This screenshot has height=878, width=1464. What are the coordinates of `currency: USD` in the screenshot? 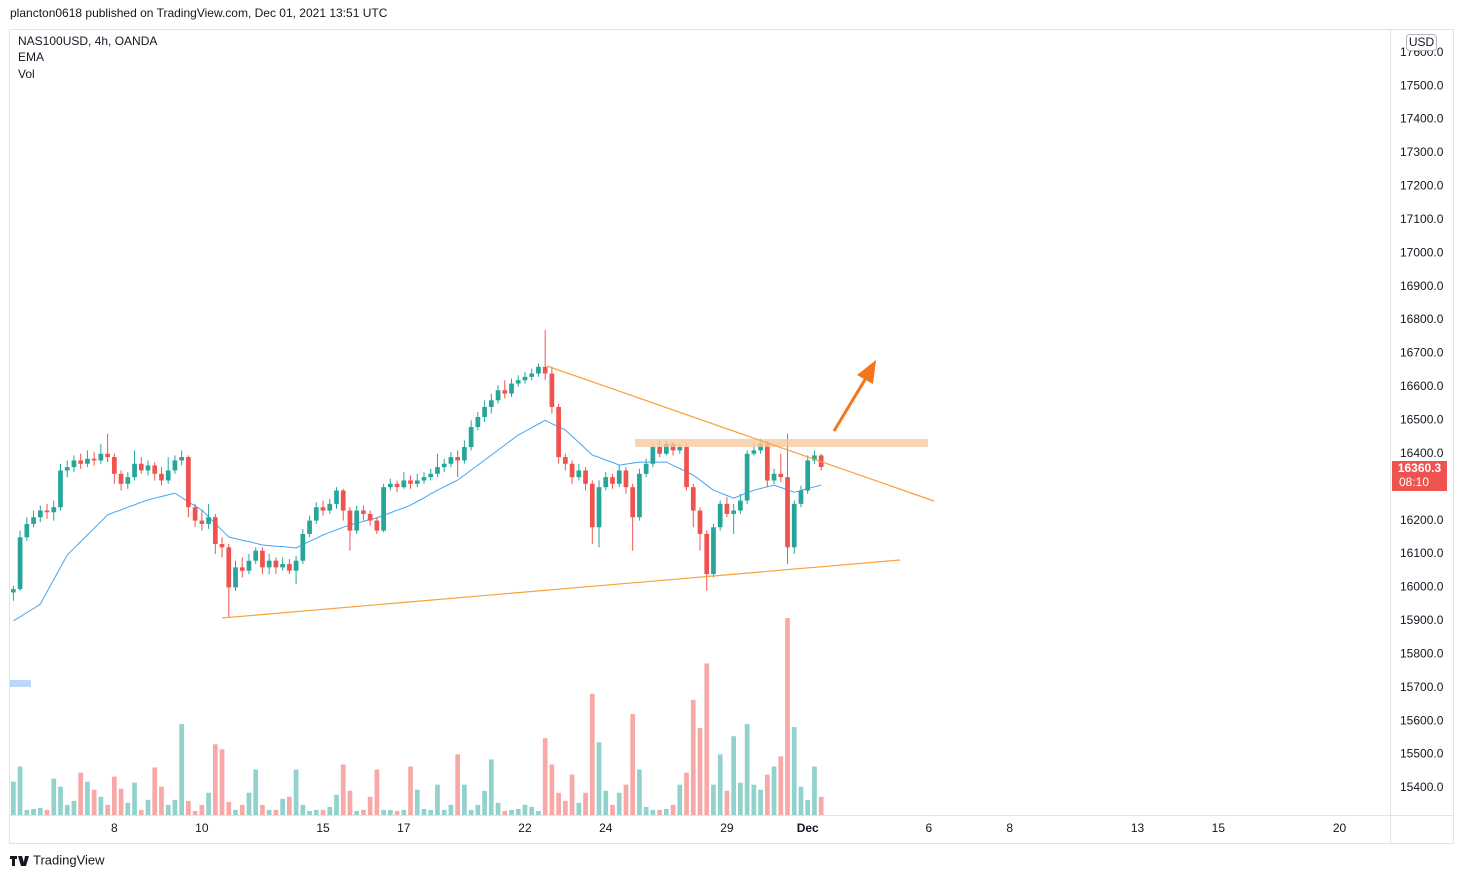 It's located at (1422, 42).